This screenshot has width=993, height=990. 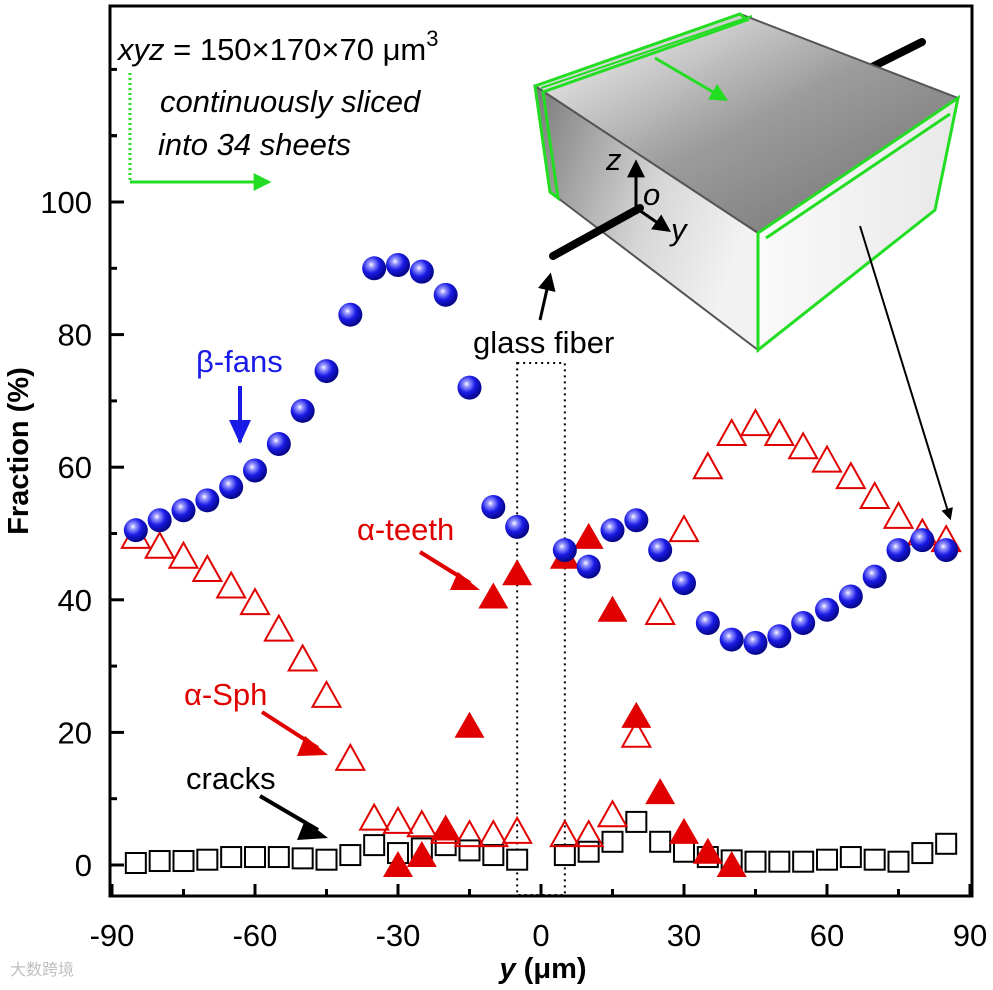 What do you see at coordinates (231, 778) in the screenshot?
I see `cracks-label: cracks` at bounding box center [231, 778].